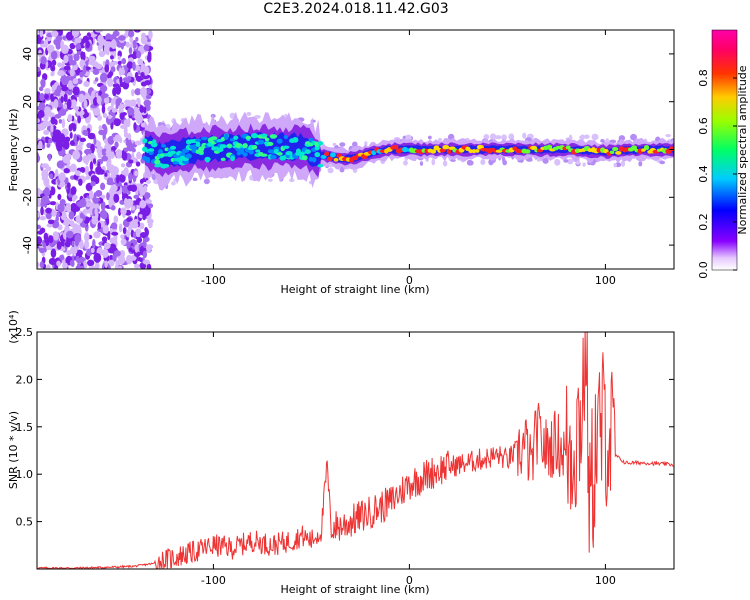 The image size is (750, 600). I want to click on snr-y-tick-label: 0.5, so click(25, 522).